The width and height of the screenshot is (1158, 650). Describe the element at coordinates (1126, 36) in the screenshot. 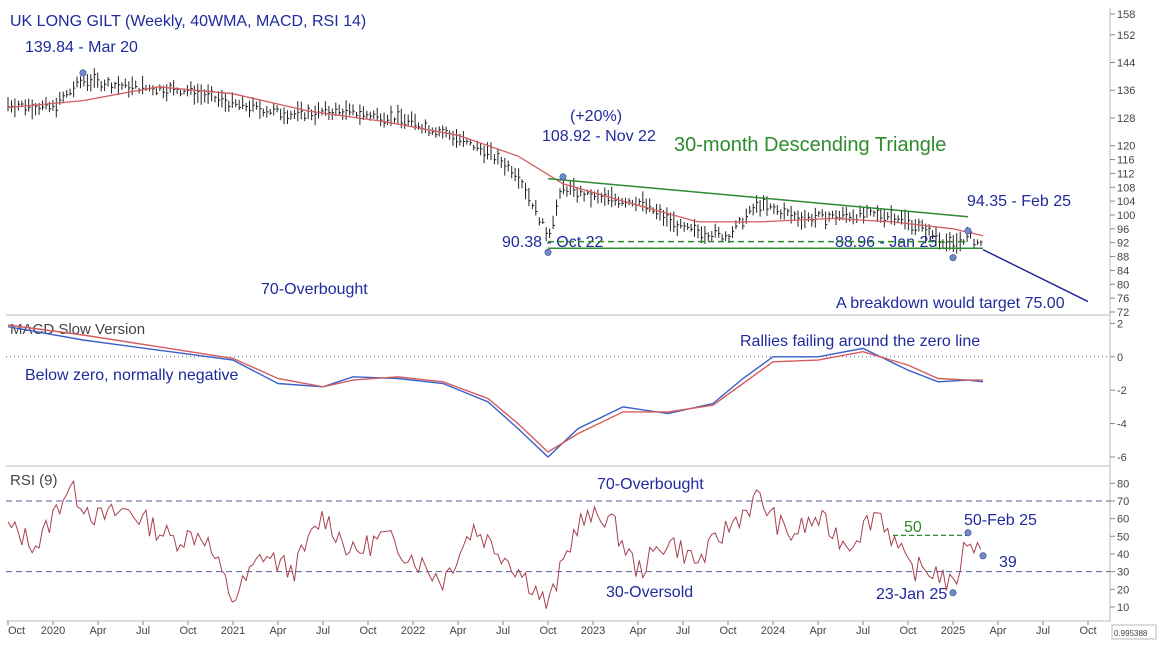

I see `y-tick-label: 152` at that location.